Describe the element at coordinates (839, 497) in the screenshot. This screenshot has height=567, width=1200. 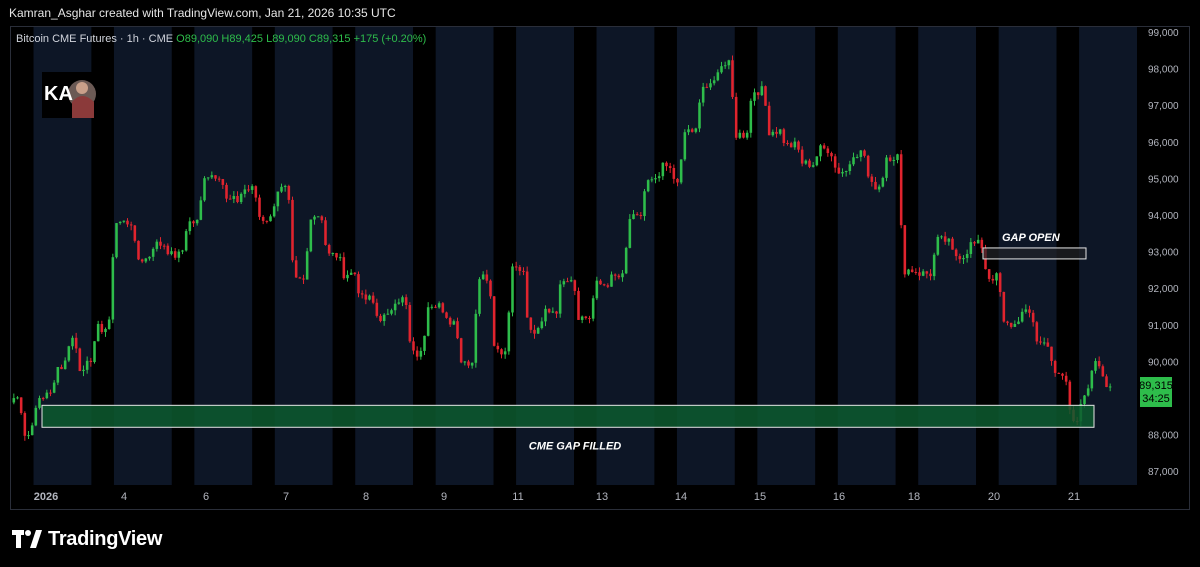
I see `time-tick-label: 16` at that location.